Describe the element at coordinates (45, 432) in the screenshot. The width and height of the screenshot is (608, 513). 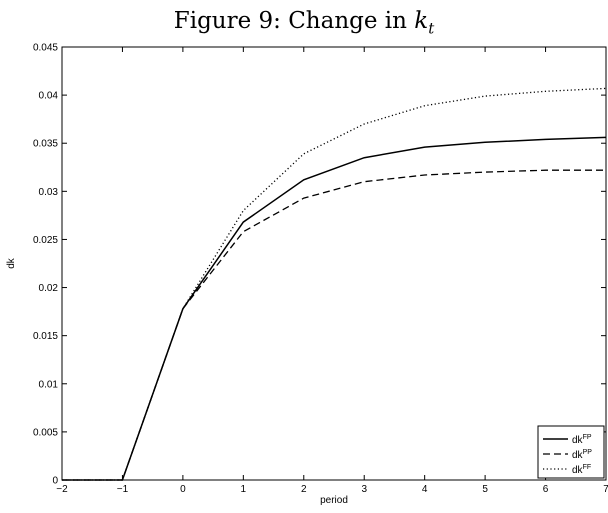
I see `y-tick-label: 0.005` at that location.